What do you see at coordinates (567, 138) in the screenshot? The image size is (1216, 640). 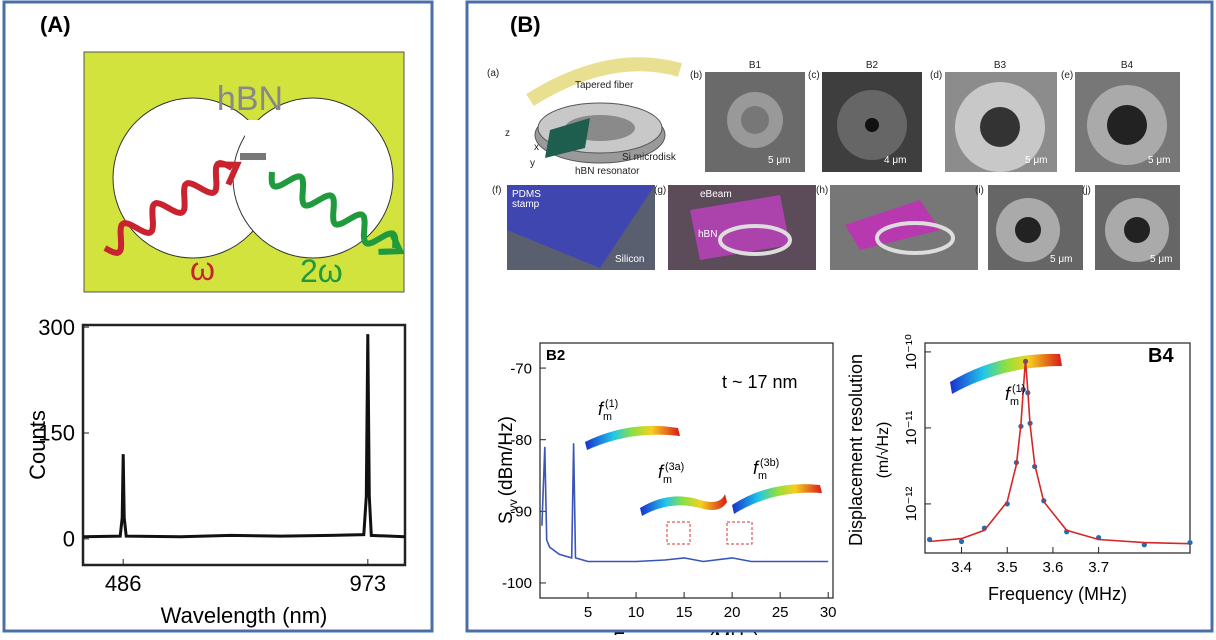 I see `flake` at bounding box center [567, 138].